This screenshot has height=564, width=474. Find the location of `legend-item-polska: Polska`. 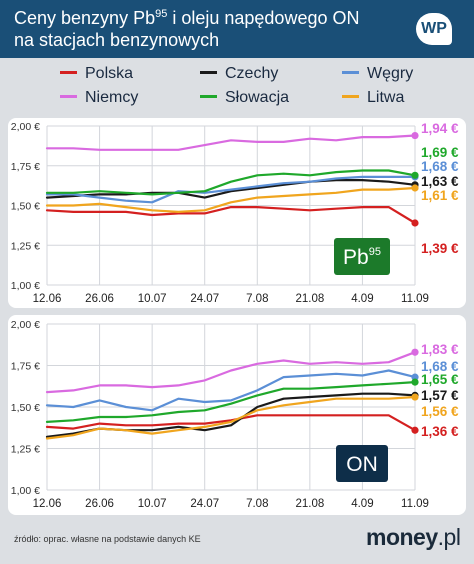

legend-item-polska: Polska is located at coordinates (96, 74).